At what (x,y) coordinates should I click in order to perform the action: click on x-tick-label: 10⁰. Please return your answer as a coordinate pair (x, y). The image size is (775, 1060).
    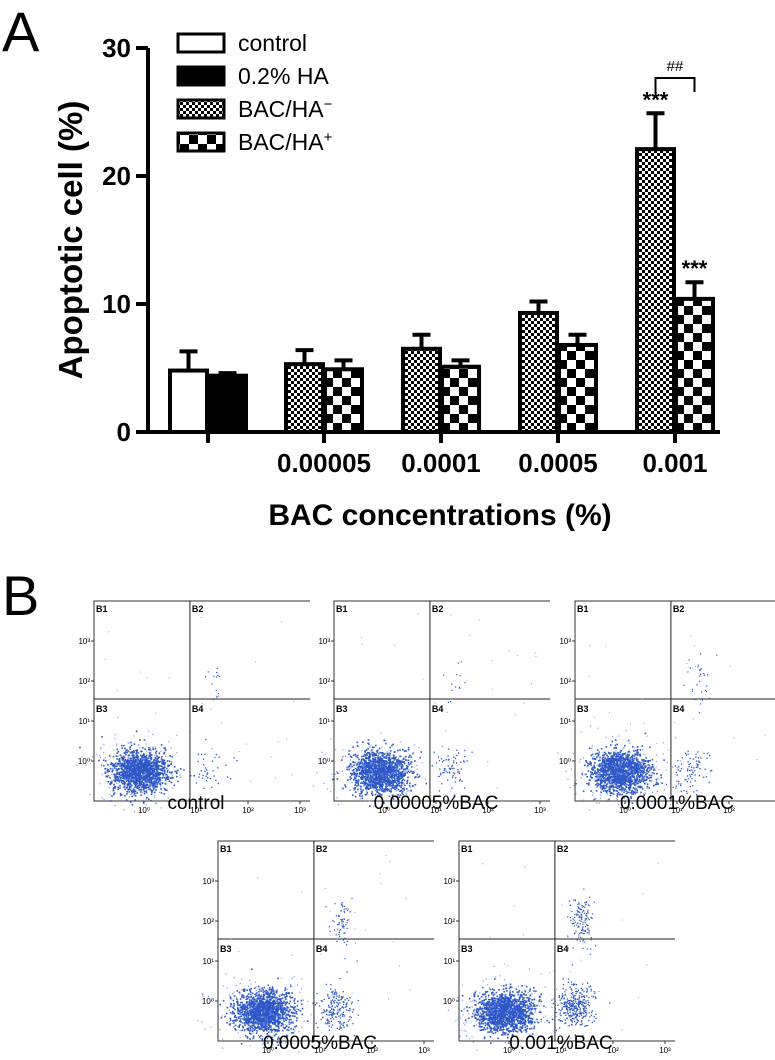
    Looking at the image, I should click on (144, 809).